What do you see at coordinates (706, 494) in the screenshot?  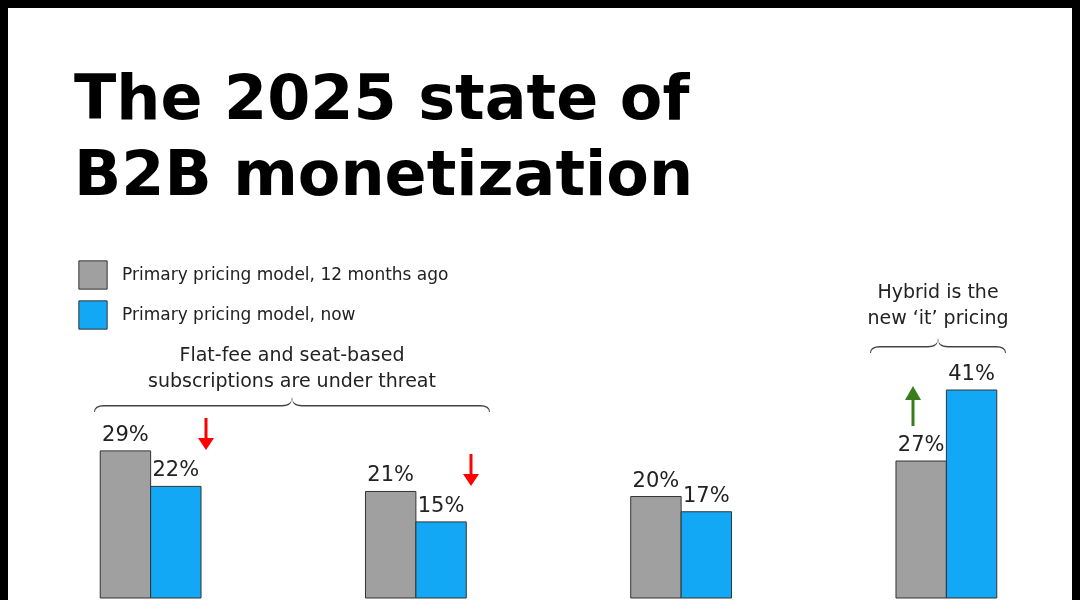 I see `data-label: 17%` at bounding box center [706, 494].